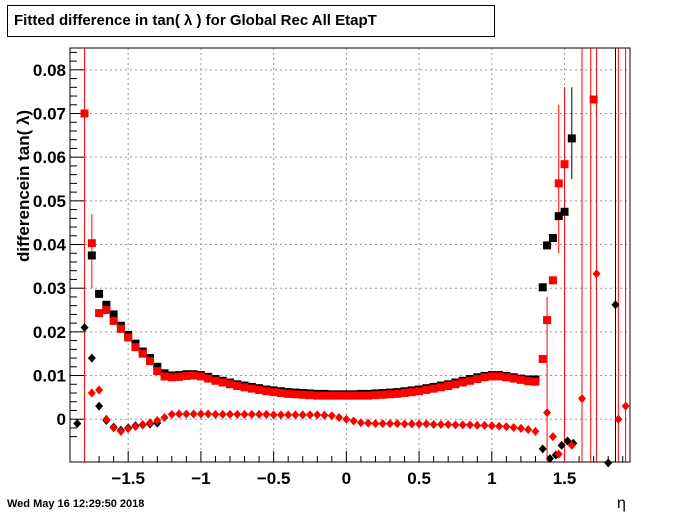 The image size is (700, 514). Describe the element at coordinates (274, 478) in the screenshot. I see `x-tick-label: −0.5` at that location.